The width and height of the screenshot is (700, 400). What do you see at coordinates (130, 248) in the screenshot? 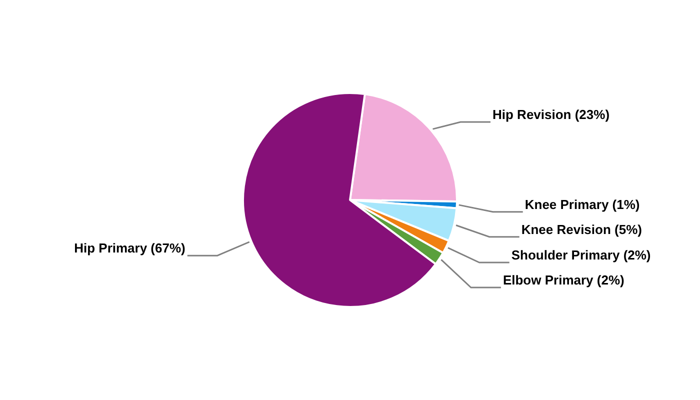
I see `slice-label: Hip Primary (67%)` at bounding box center [130, 248].